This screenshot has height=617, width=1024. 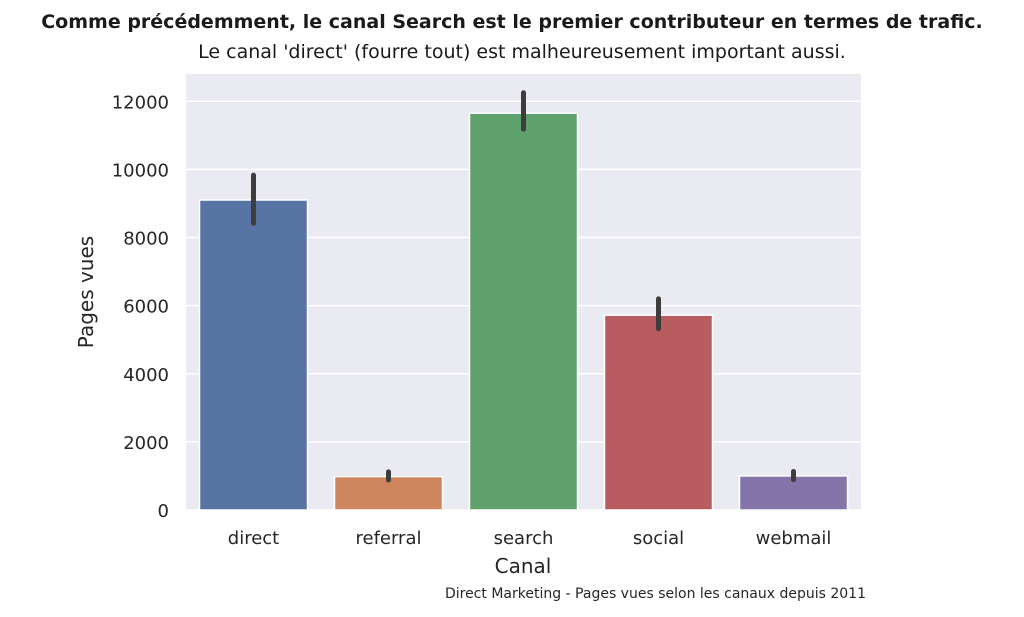 I want to click on x-tick-label: search, so click(x=524, y=538).